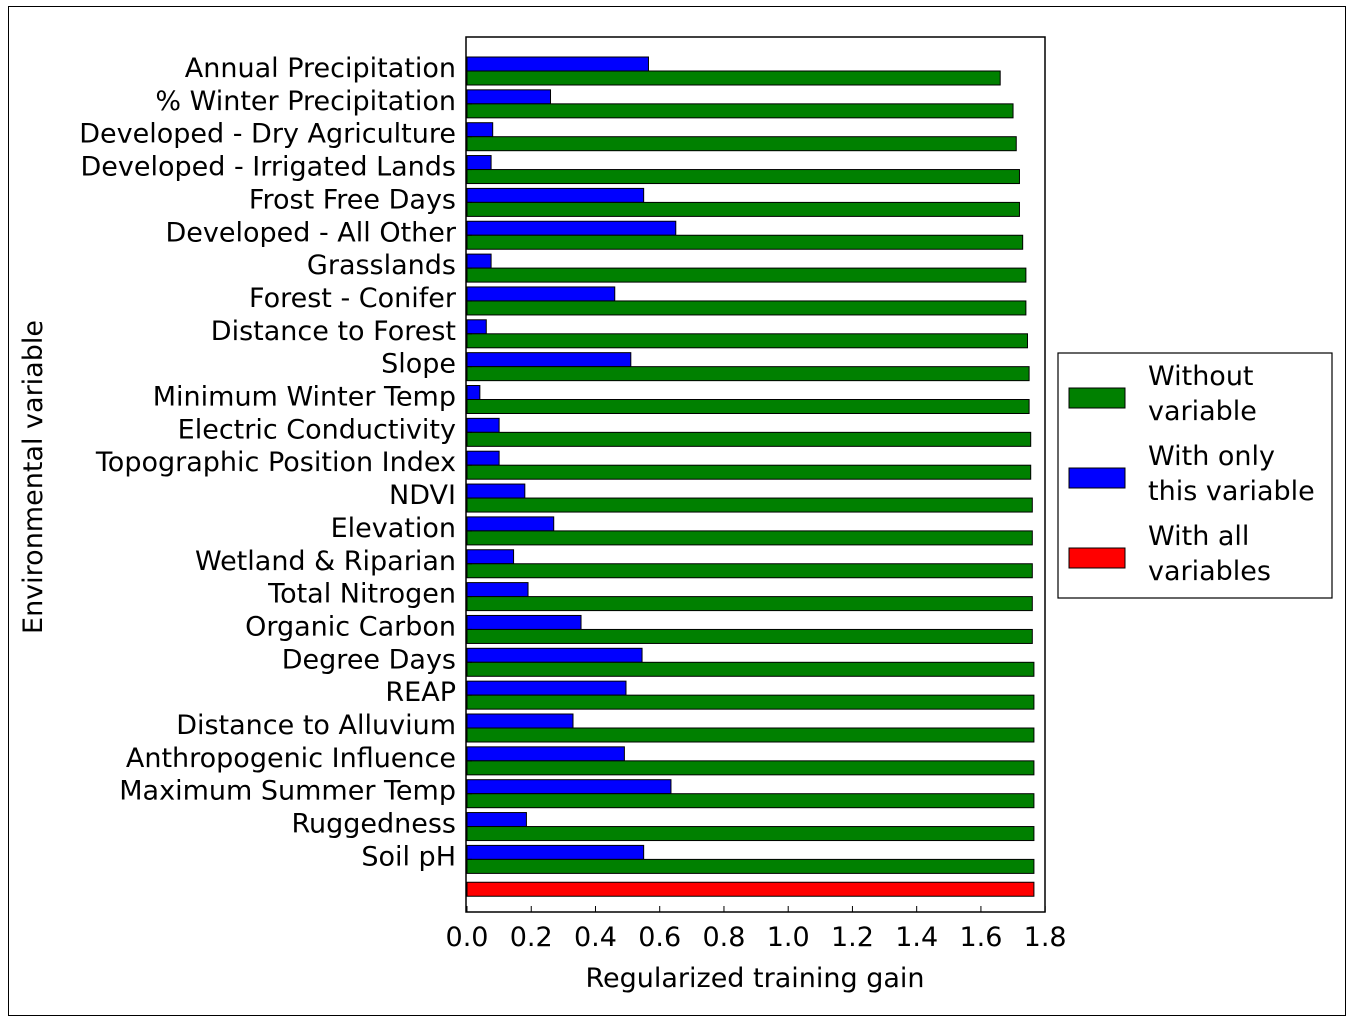  I want to click on x-tick-label: 1.8, so click(1045, 937).